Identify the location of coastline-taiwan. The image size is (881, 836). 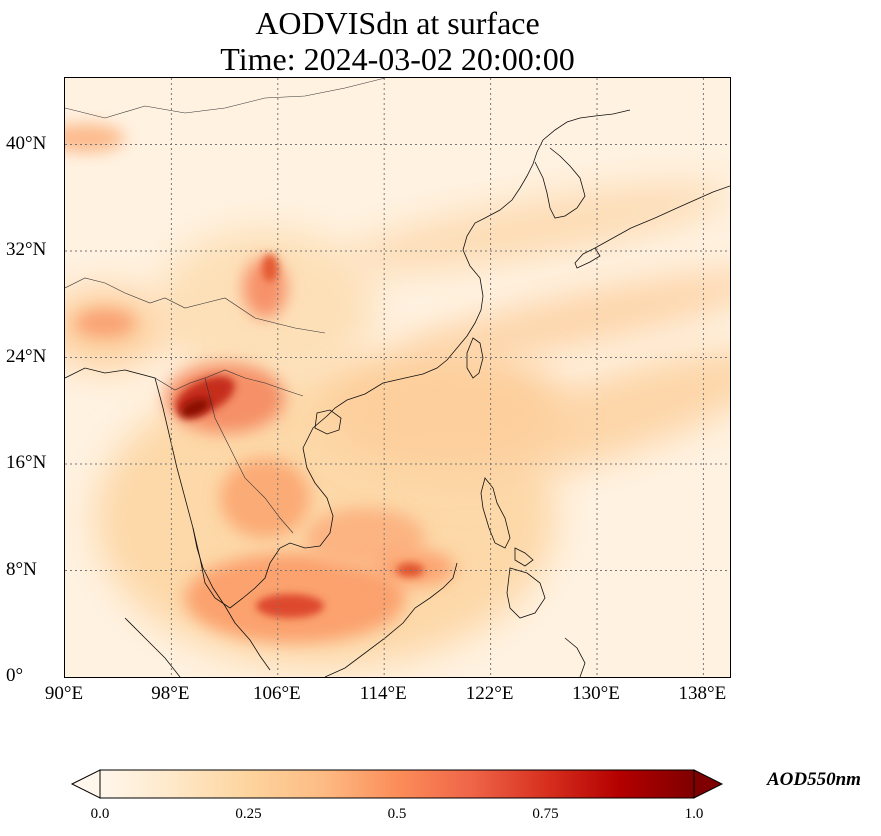
(475, 358).